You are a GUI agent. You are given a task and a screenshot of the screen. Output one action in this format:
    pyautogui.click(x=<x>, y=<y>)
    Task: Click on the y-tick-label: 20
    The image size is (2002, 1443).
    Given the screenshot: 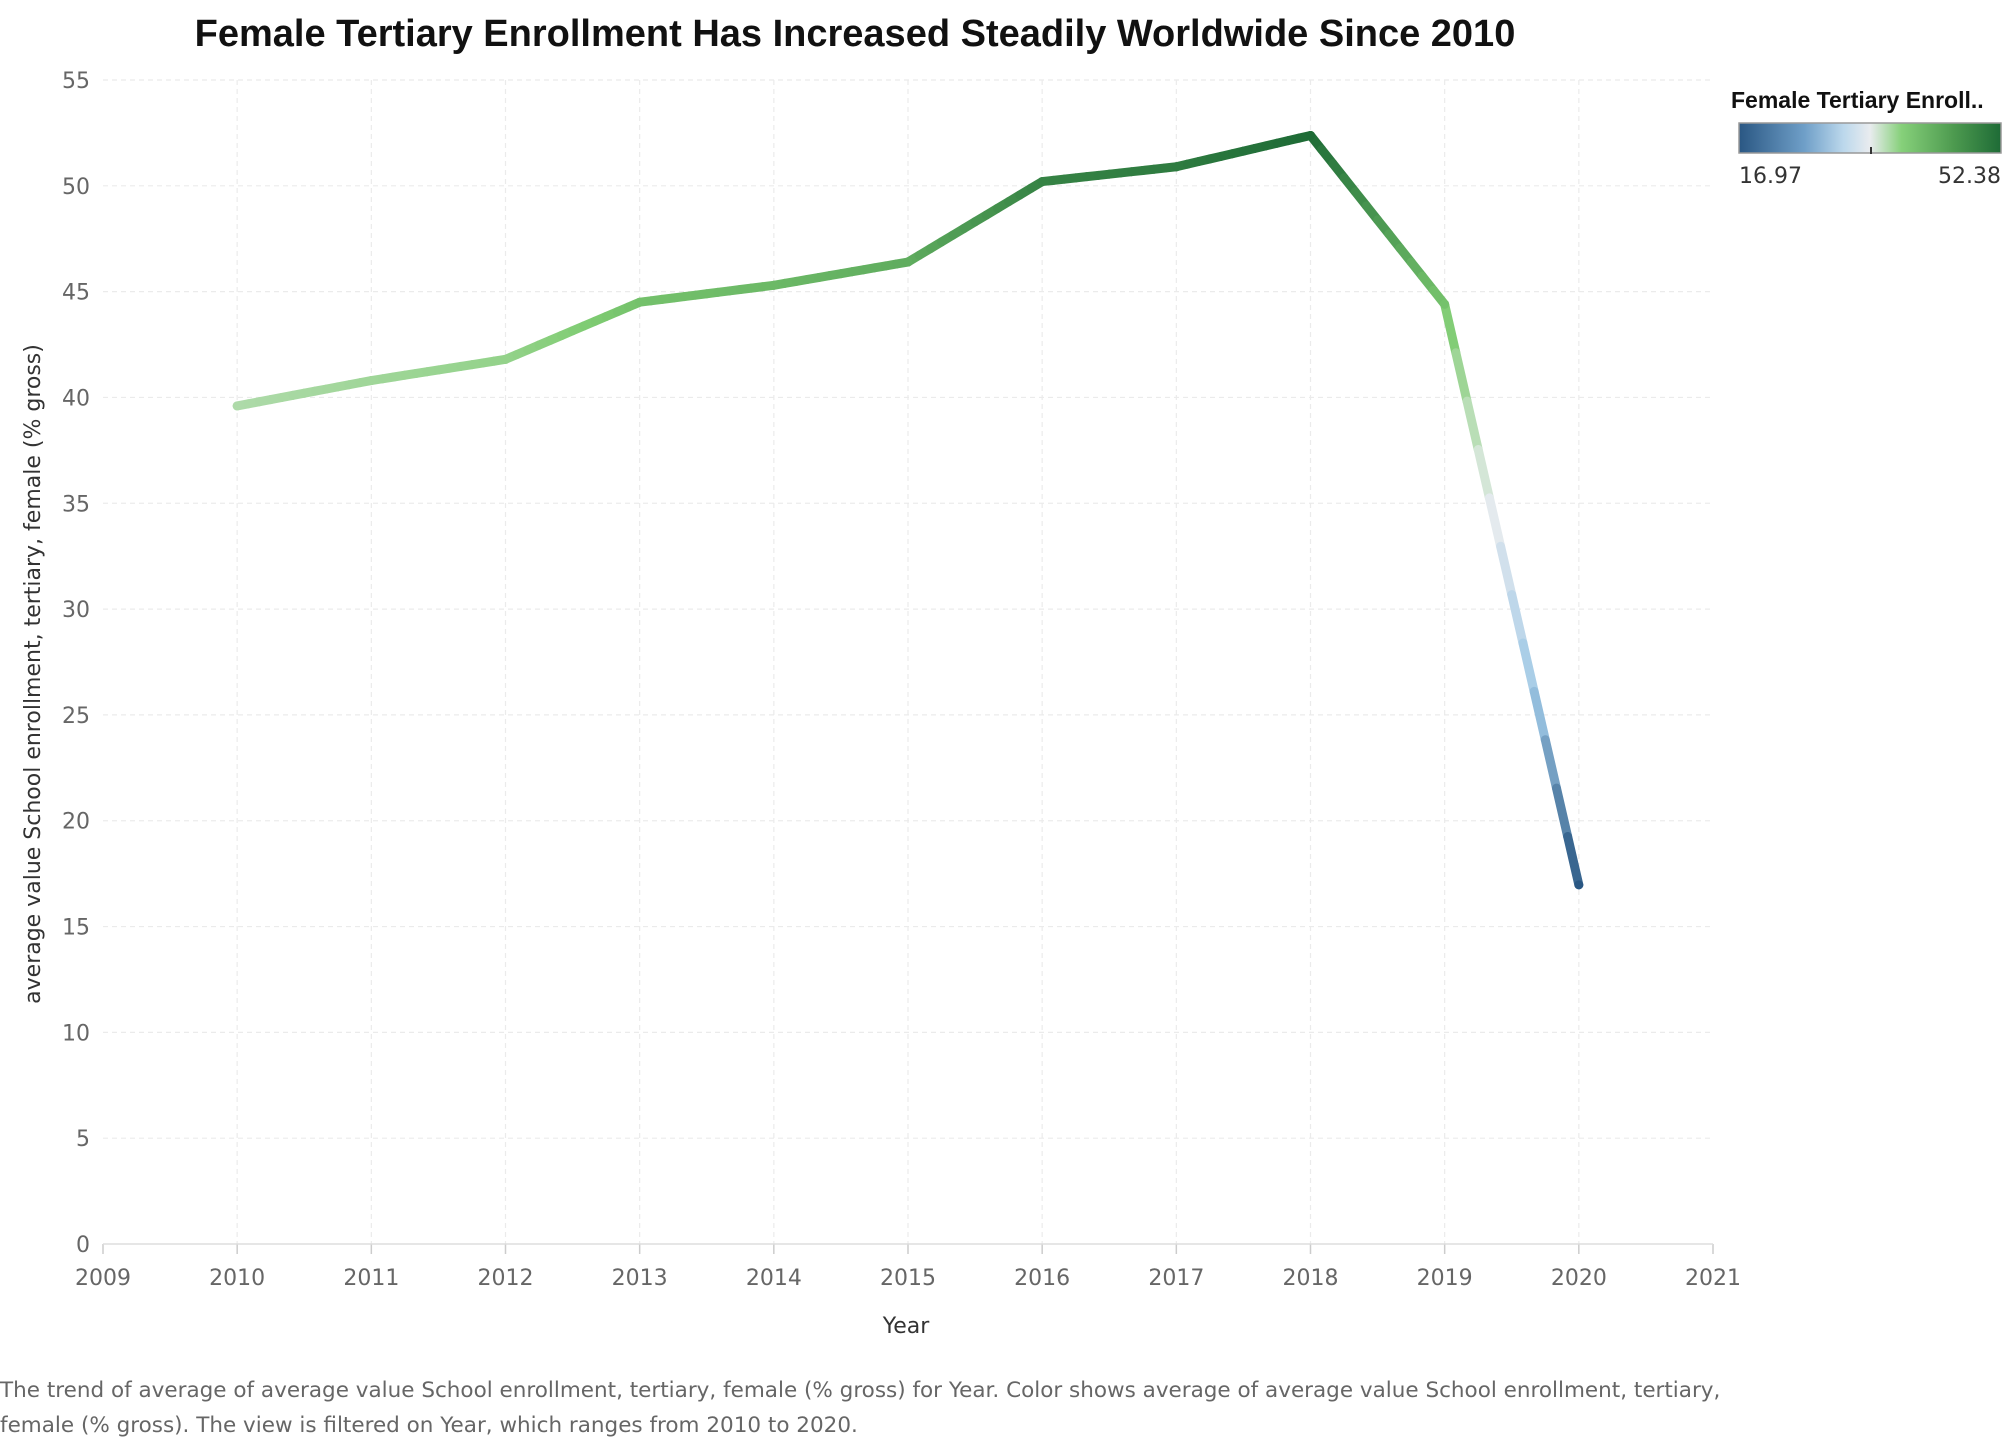 What is the action you would take?
    pyautogui.click(x=76, y=822)
    